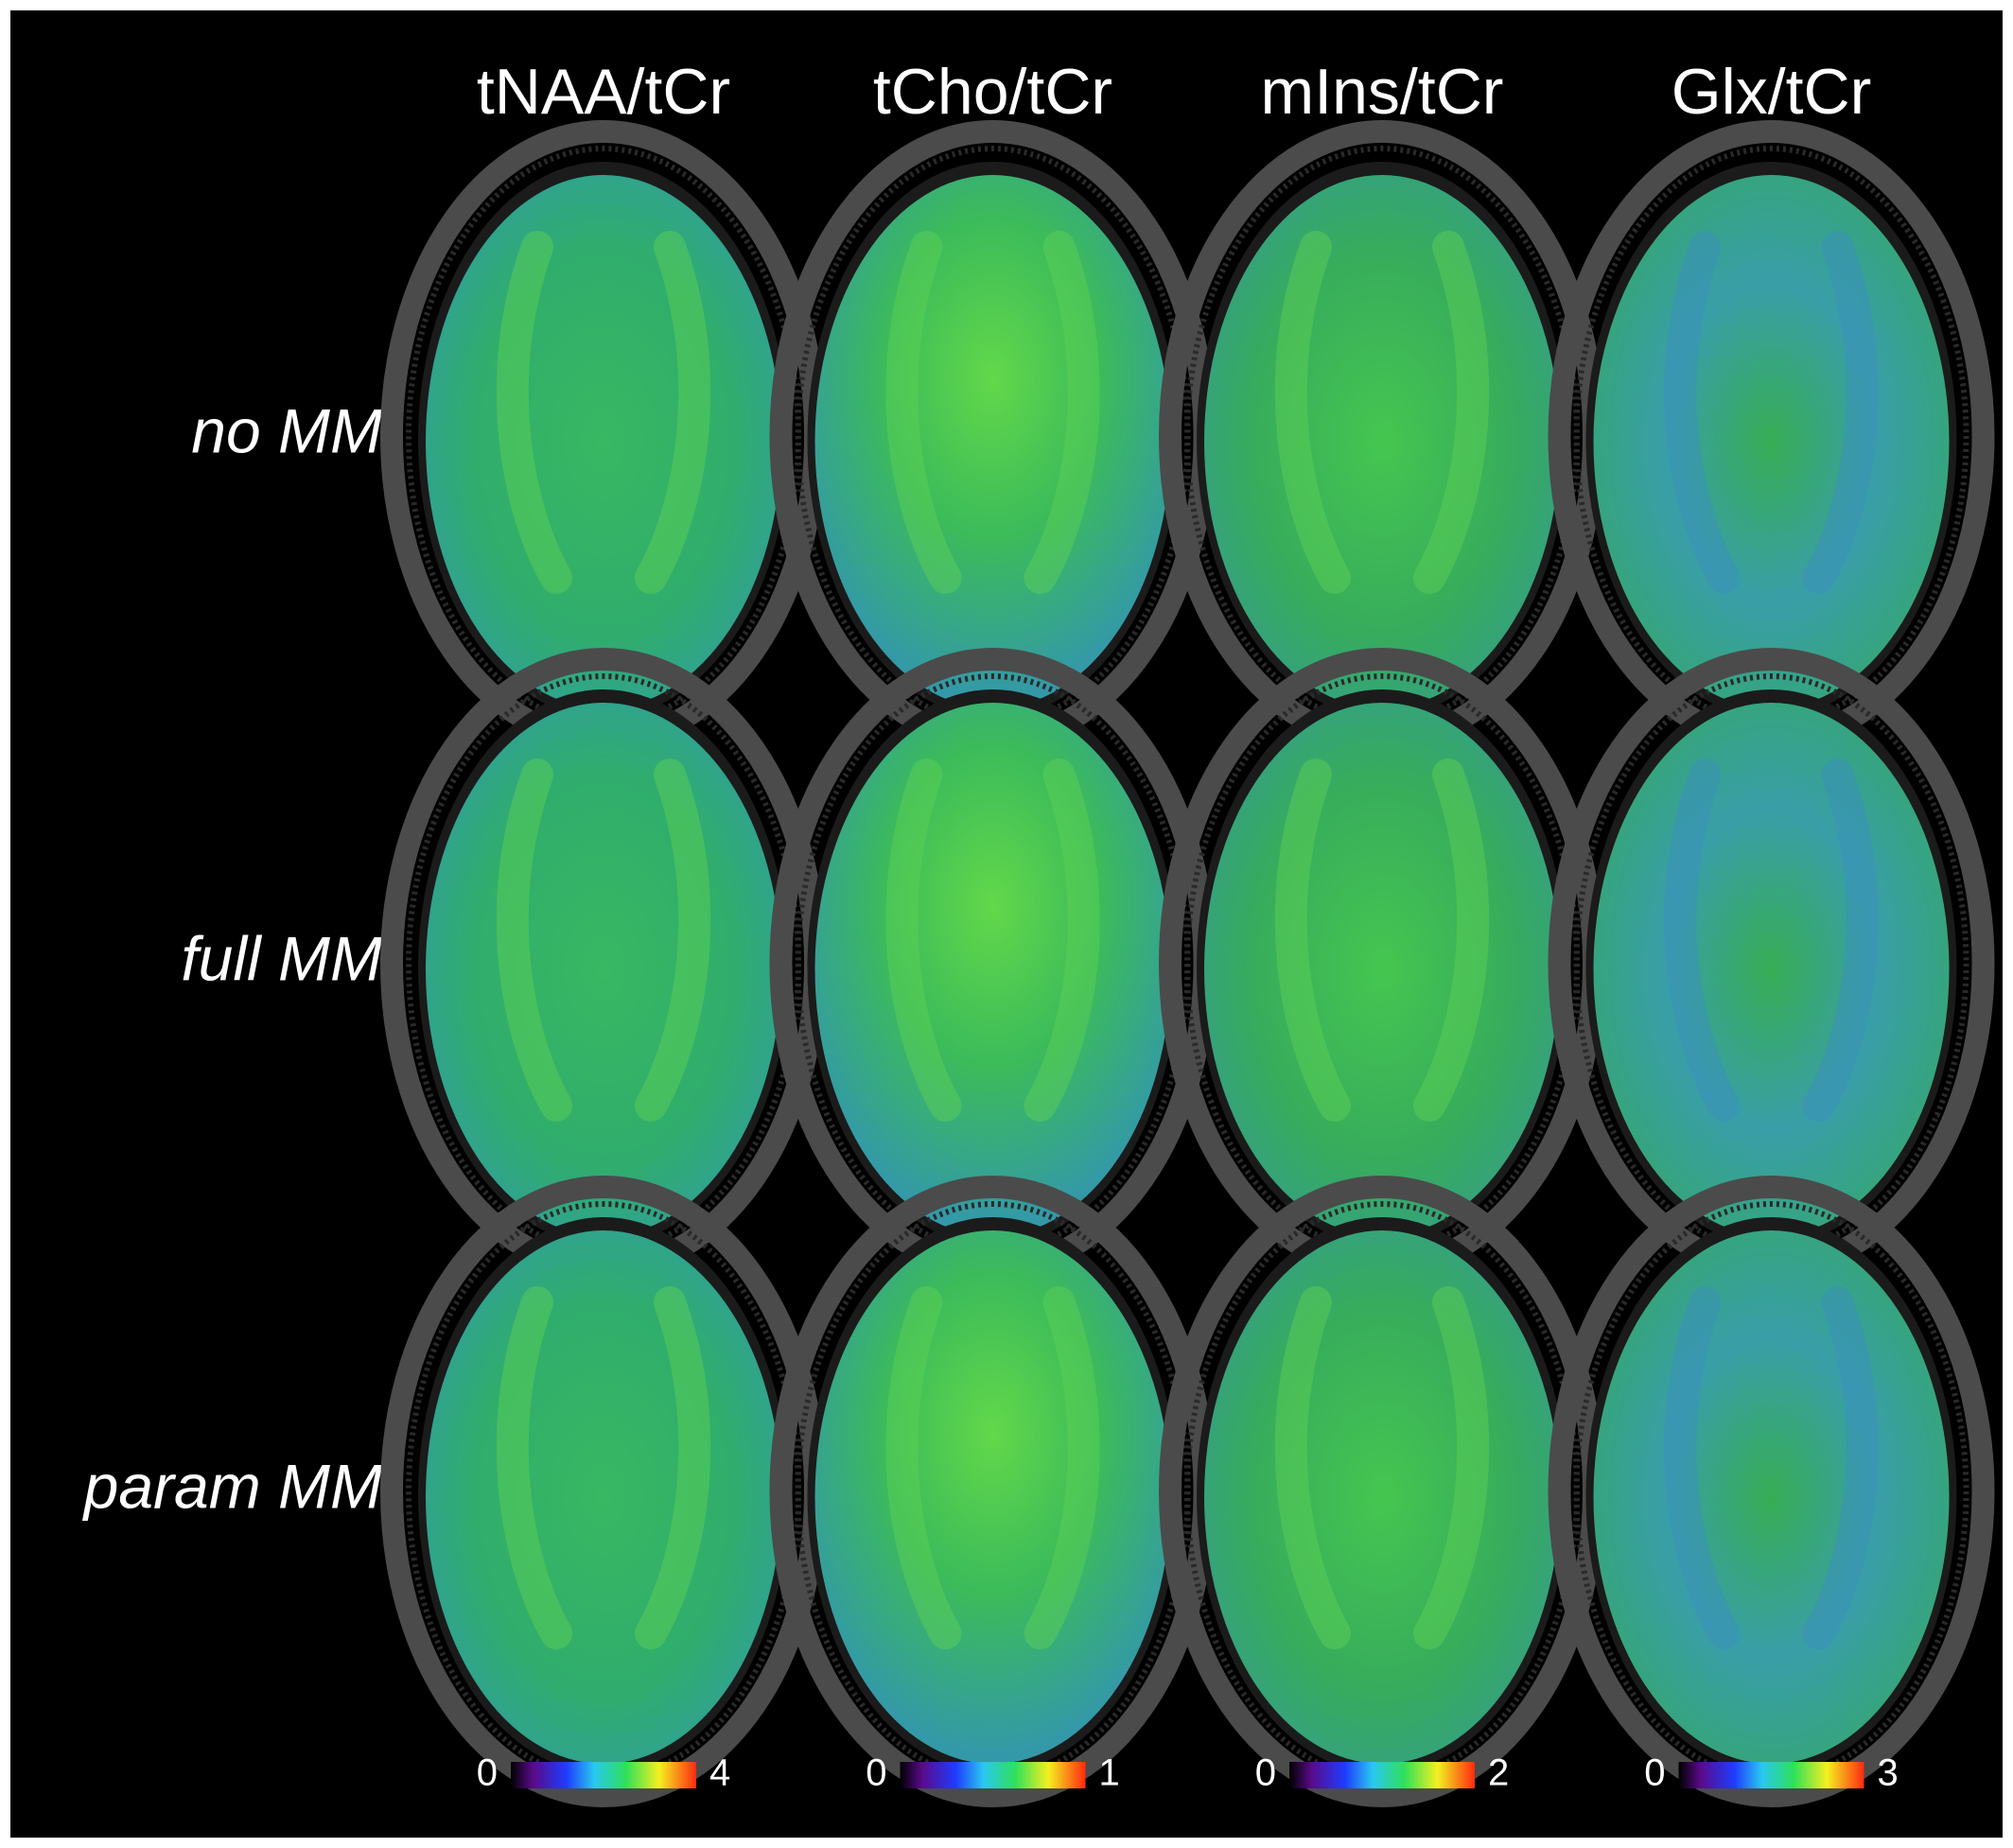 The height and width of the screenshot is (1848, 2013). What do you see at coordinates (992, 92) in the screenshot?
I see `column-title: tCho/tCr` at bounding box center [992, 92].